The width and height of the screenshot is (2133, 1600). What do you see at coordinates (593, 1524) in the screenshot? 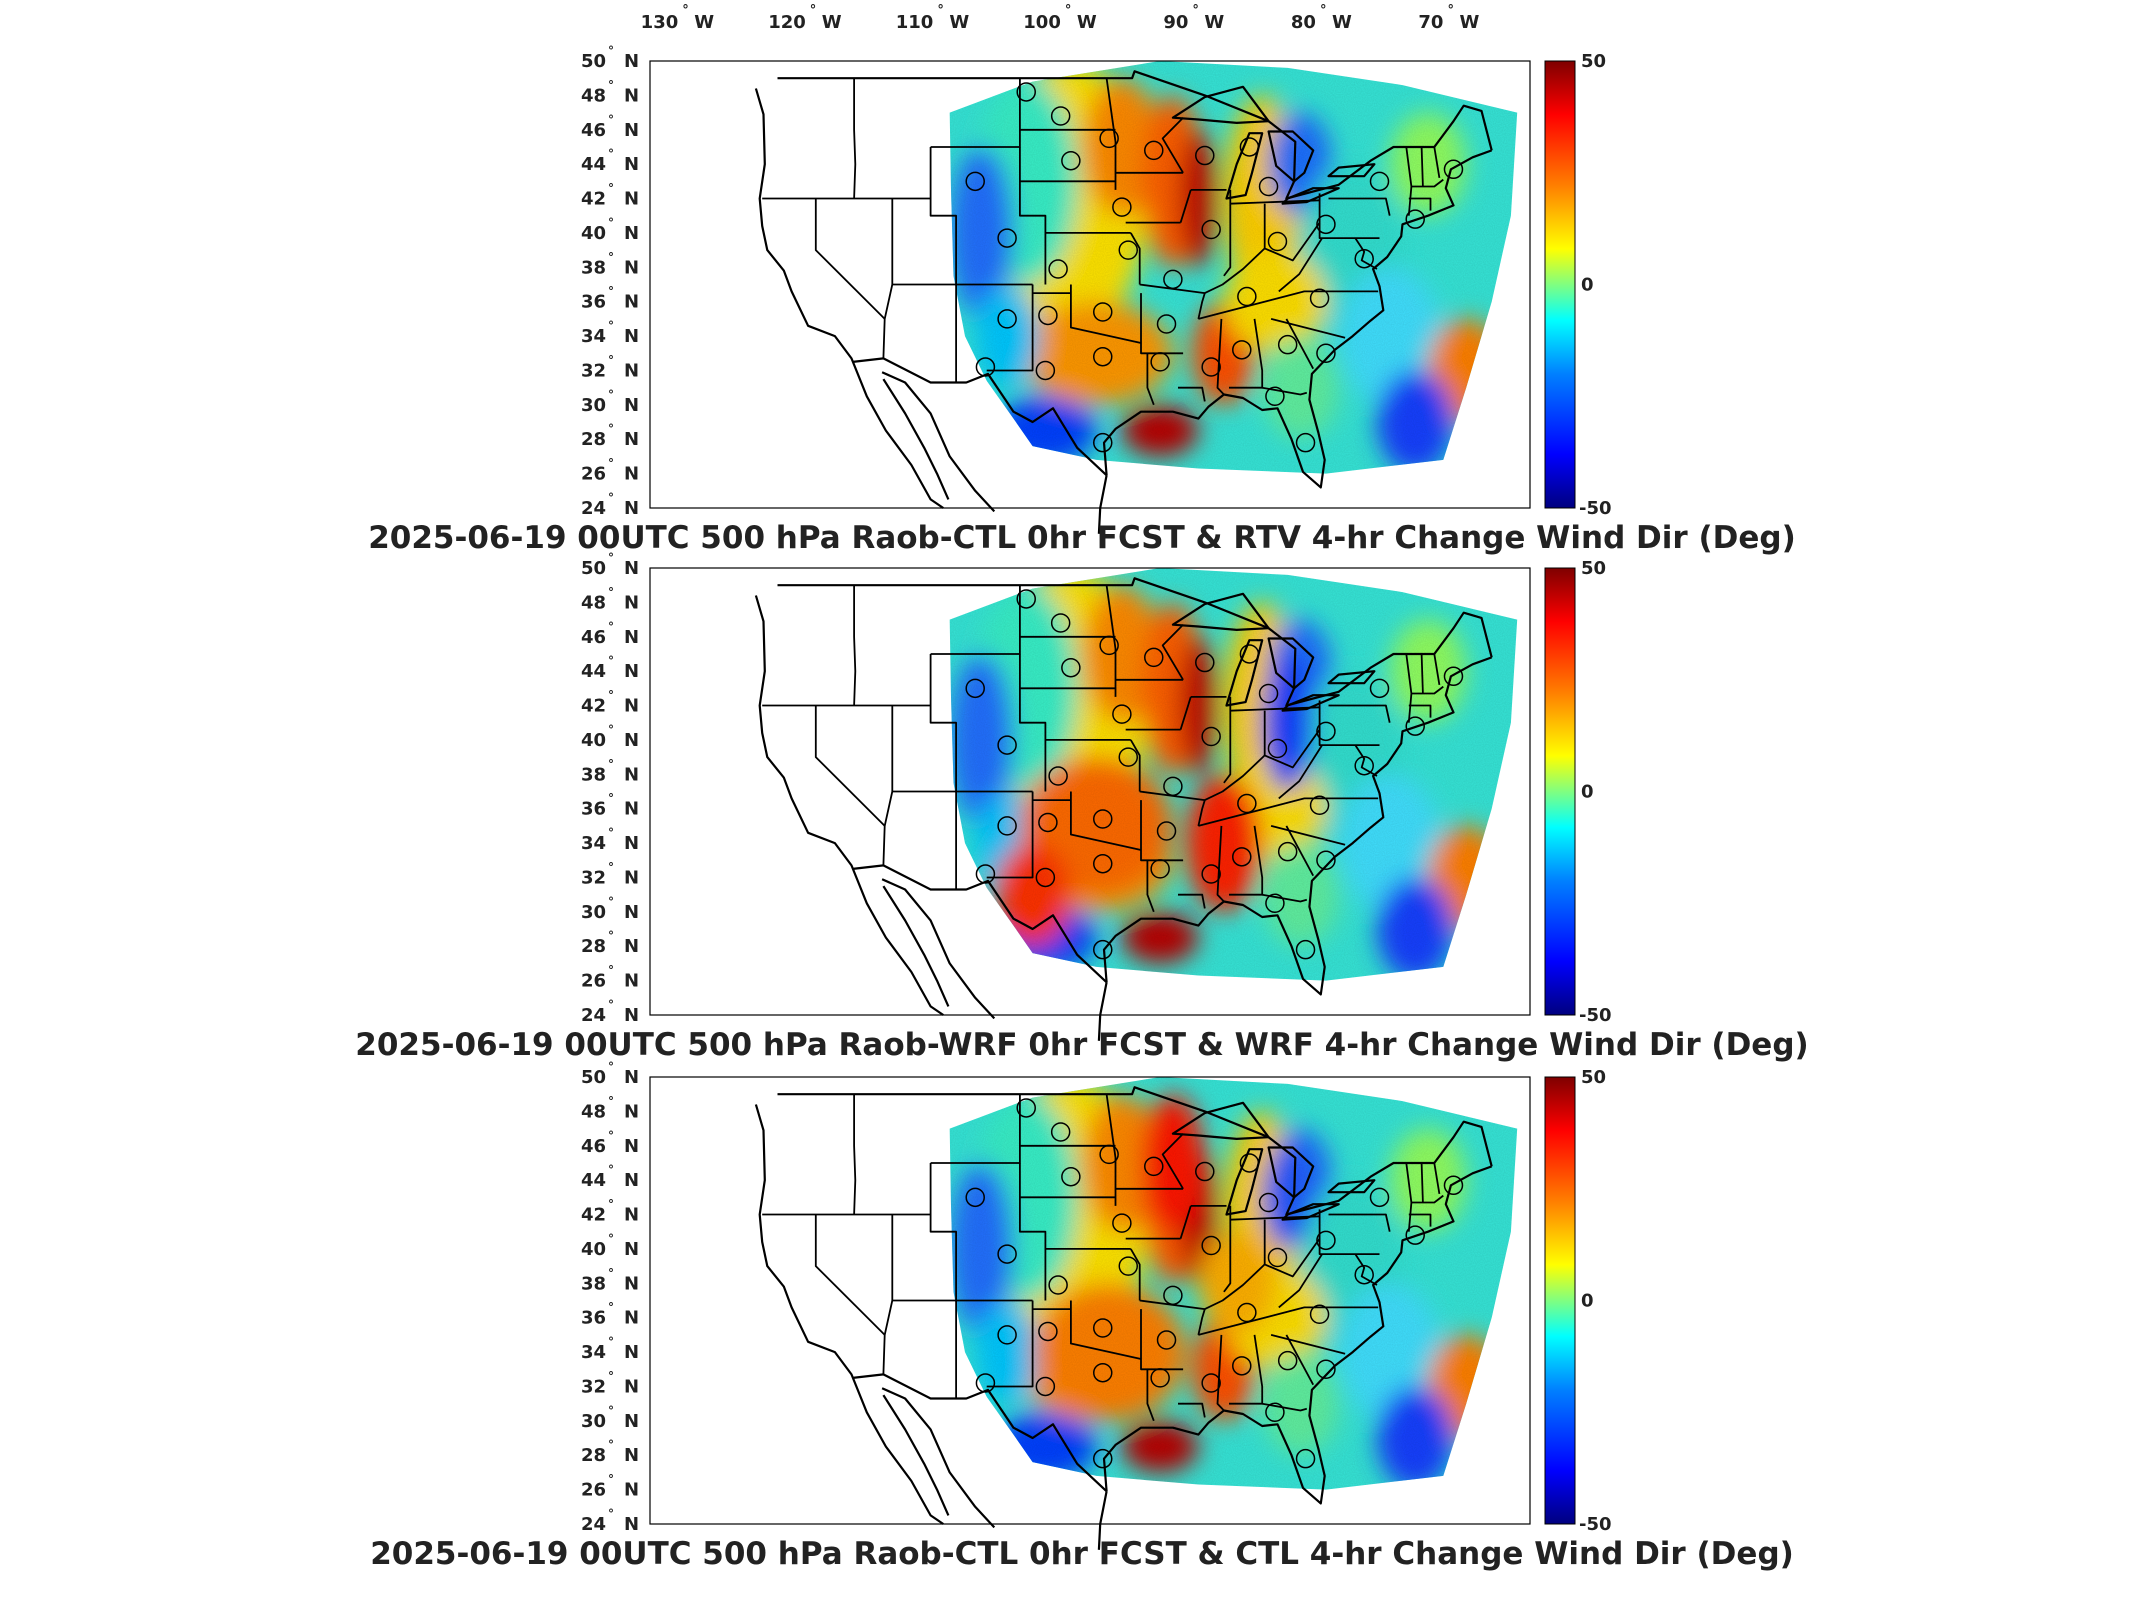
I see `latitude-label: 24` at bounding box center [593, 1524].